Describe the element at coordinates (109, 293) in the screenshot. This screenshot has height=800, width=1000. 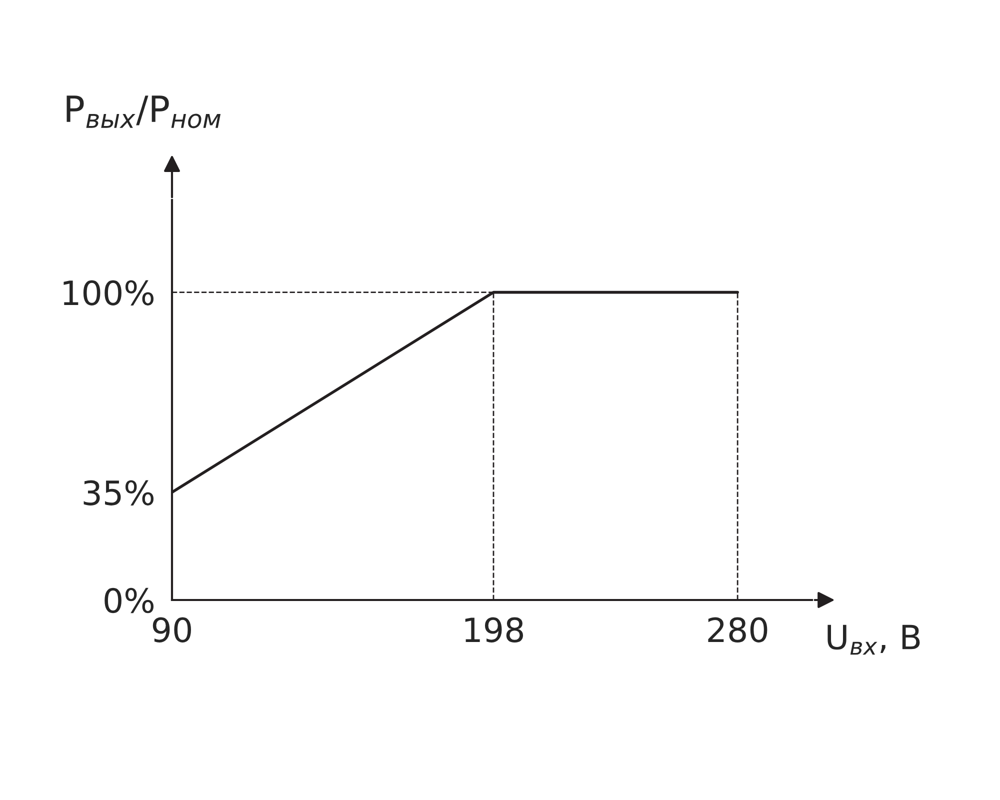
I see `y-tick-label: 100%` at that location.